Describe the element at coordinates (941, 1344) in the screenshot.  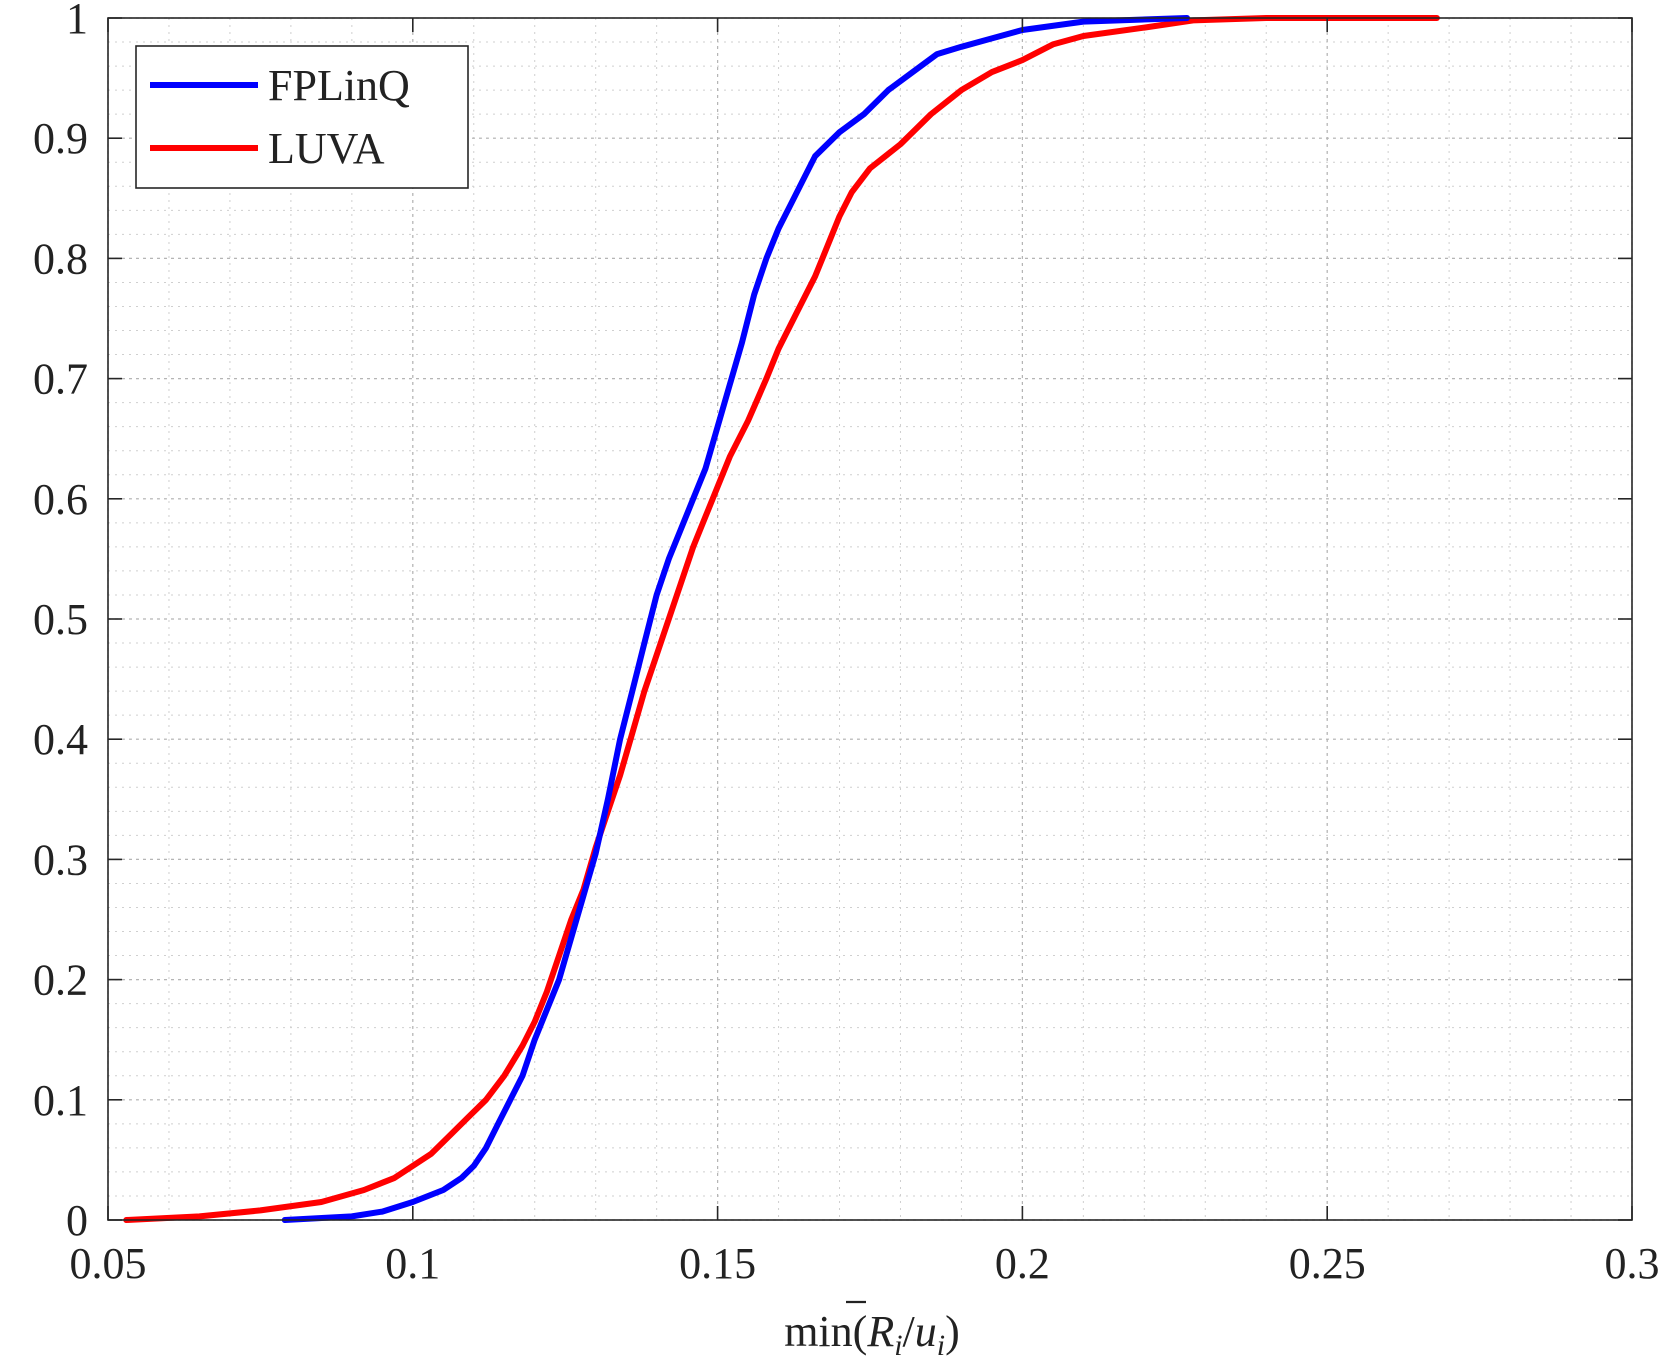
I see `x-axis-label-sub2: i` at that location.